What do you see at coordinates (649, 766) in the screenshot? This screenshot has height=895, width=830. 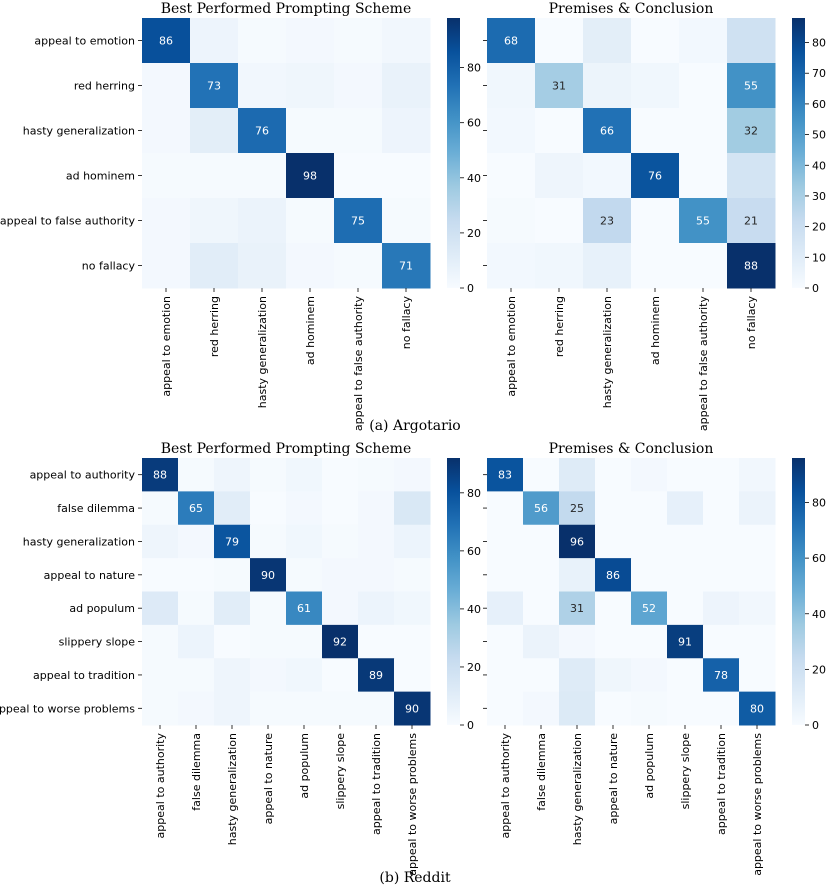 I see `column-label: ad populum` at bounding box center [649, 766].